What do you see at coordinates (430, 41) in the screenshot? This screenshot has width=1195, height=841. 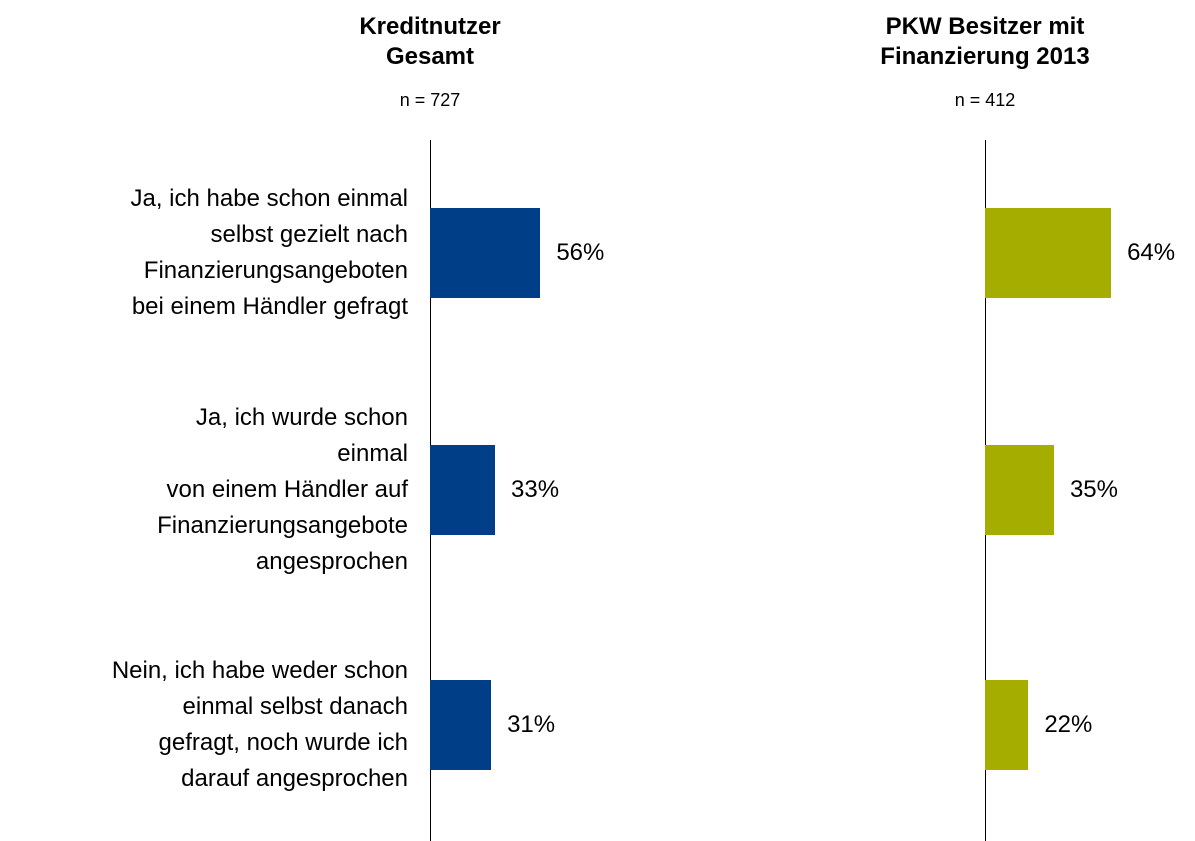 I see `panel-title: Kreditnutzer Gesamt` at bounding box center [430, 41].